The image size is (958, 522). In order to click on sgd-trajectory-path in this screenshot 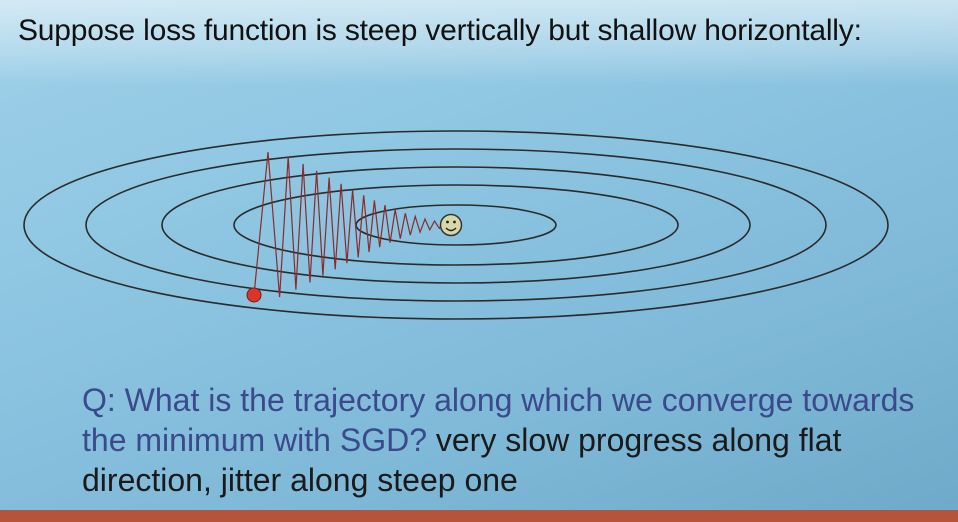, I will do `click(352, 224)`.